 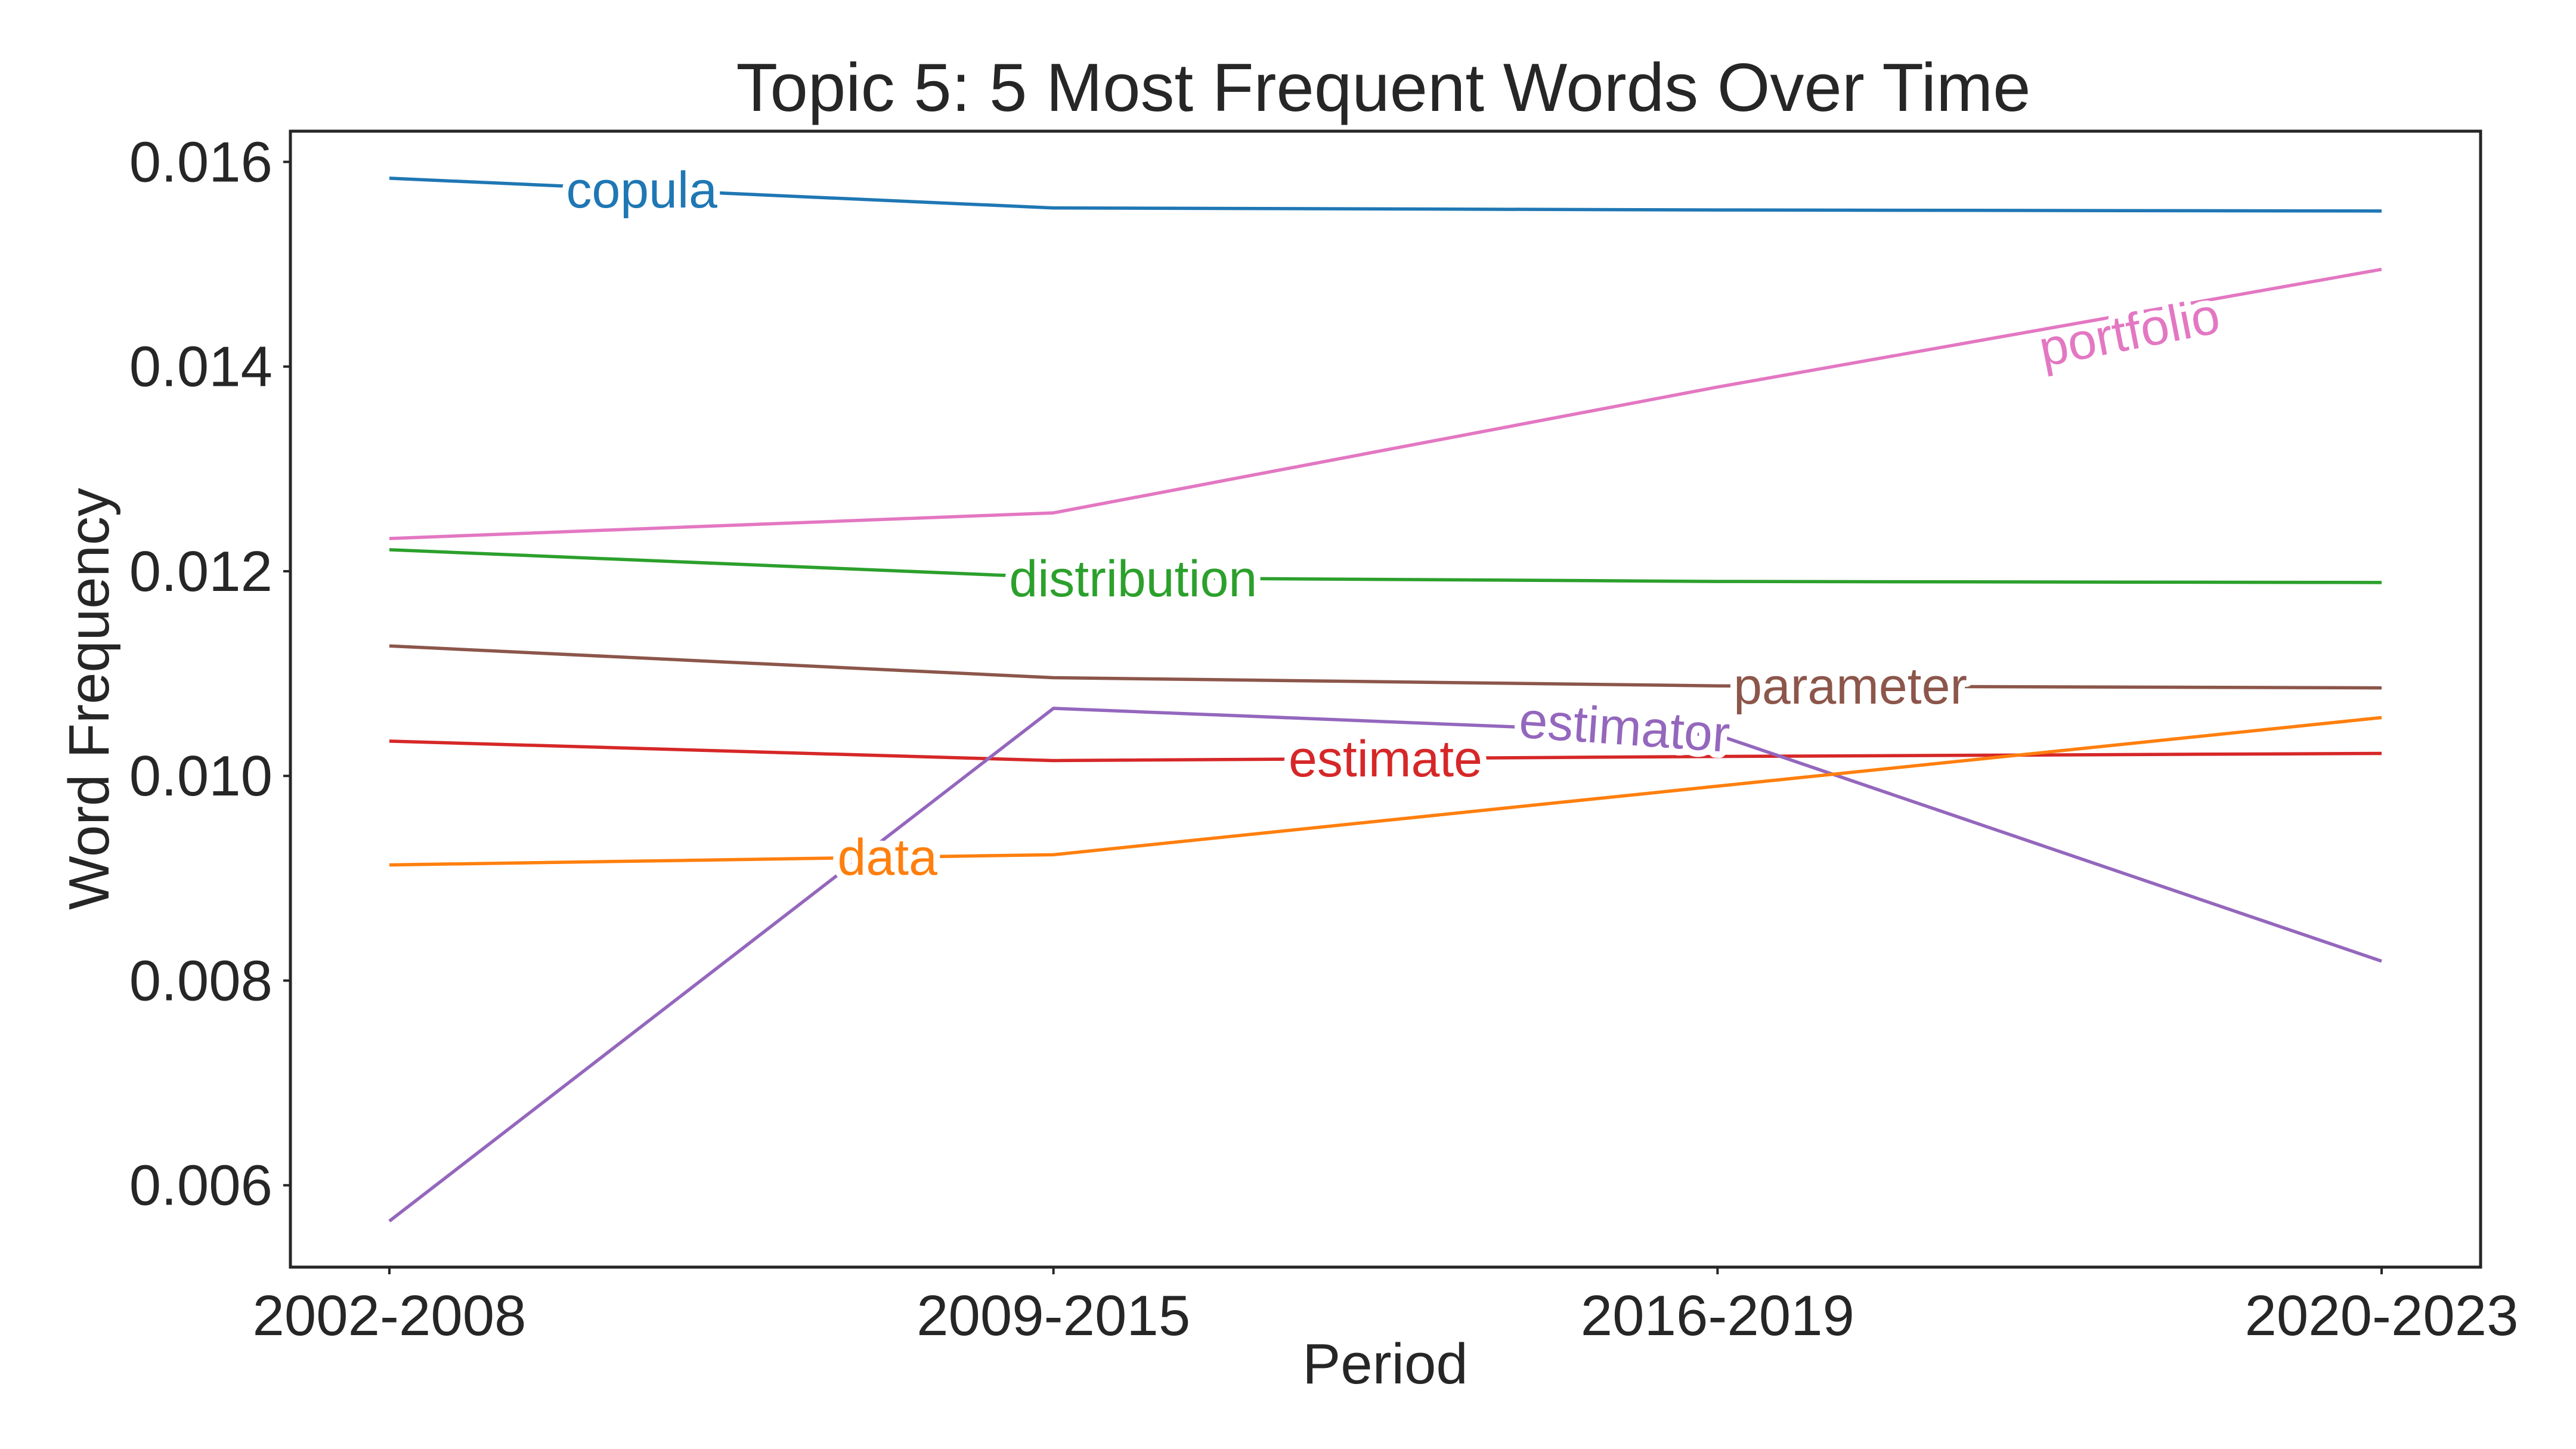 What do you see at coordinates (89, 699) in the screenshot?
I see `y-axis-label: Word Frequency` at bounding box center [89, 699].